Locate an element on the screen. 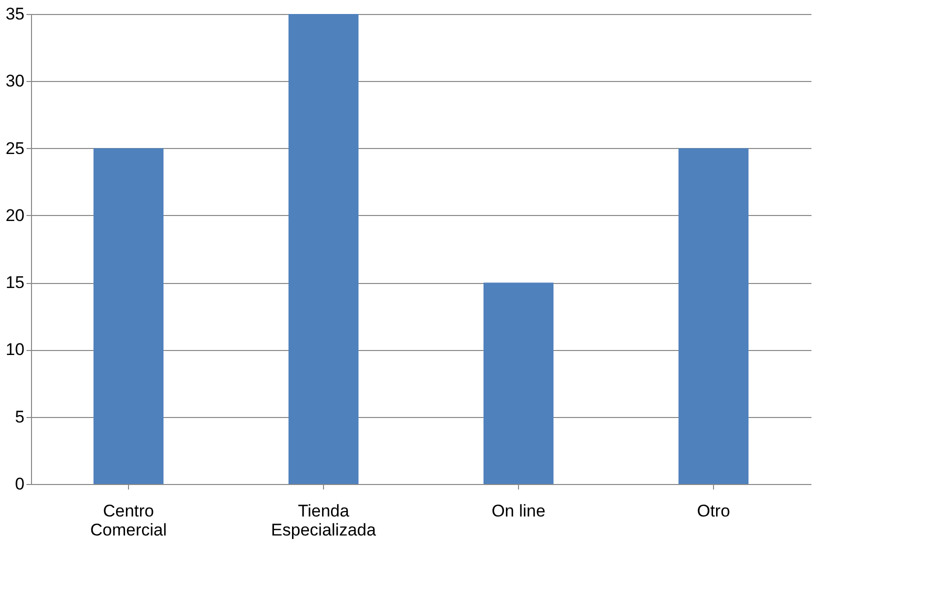 The image size is (927, 615). x-tick-label: Otro is located at coordinates (713, 511).